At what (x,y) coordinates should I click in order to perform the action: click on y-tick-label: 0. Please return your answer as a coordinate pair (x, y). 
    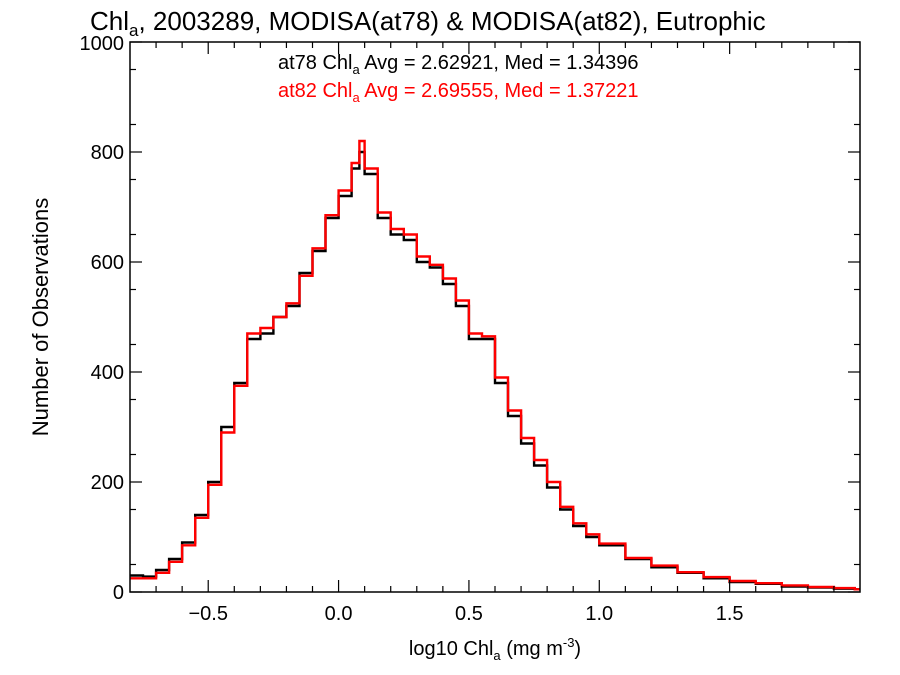
    Looking at the image, I should click on (118, 593).